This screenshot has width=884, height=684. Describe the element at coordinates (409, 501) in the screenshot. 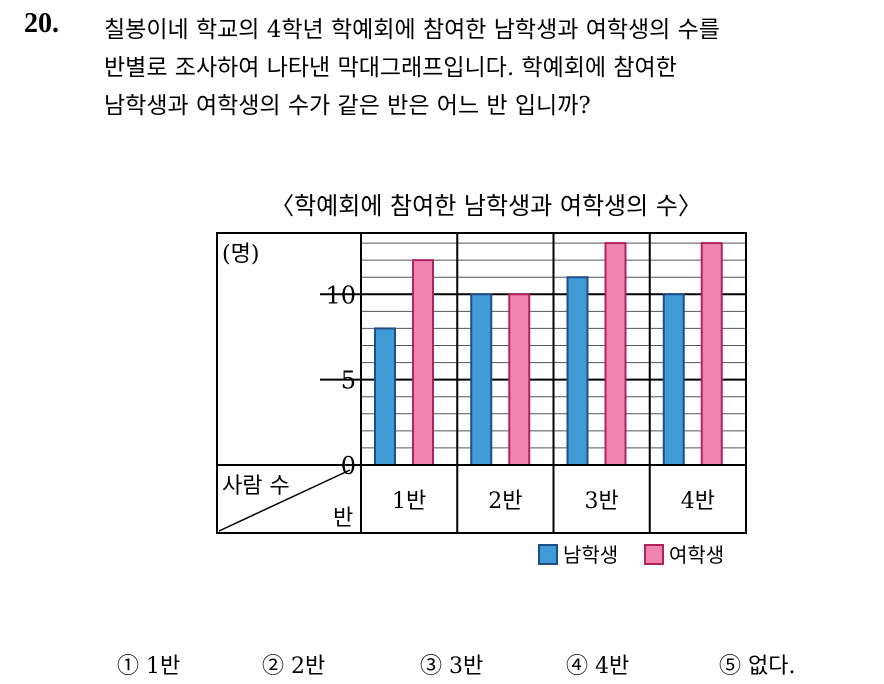

I see `category-label: 1반` at that location.